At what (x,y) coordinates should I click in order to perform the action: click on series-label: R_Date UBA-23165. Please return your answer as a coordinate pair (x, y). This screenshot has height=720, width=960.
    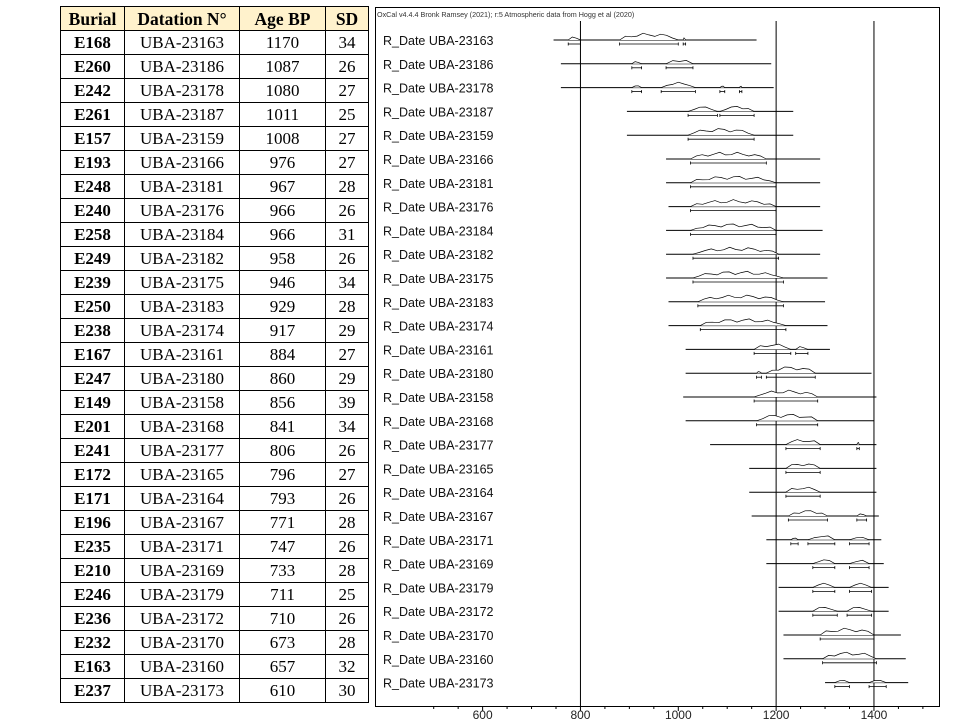
    Looking at the image, I should click on (438, 469).